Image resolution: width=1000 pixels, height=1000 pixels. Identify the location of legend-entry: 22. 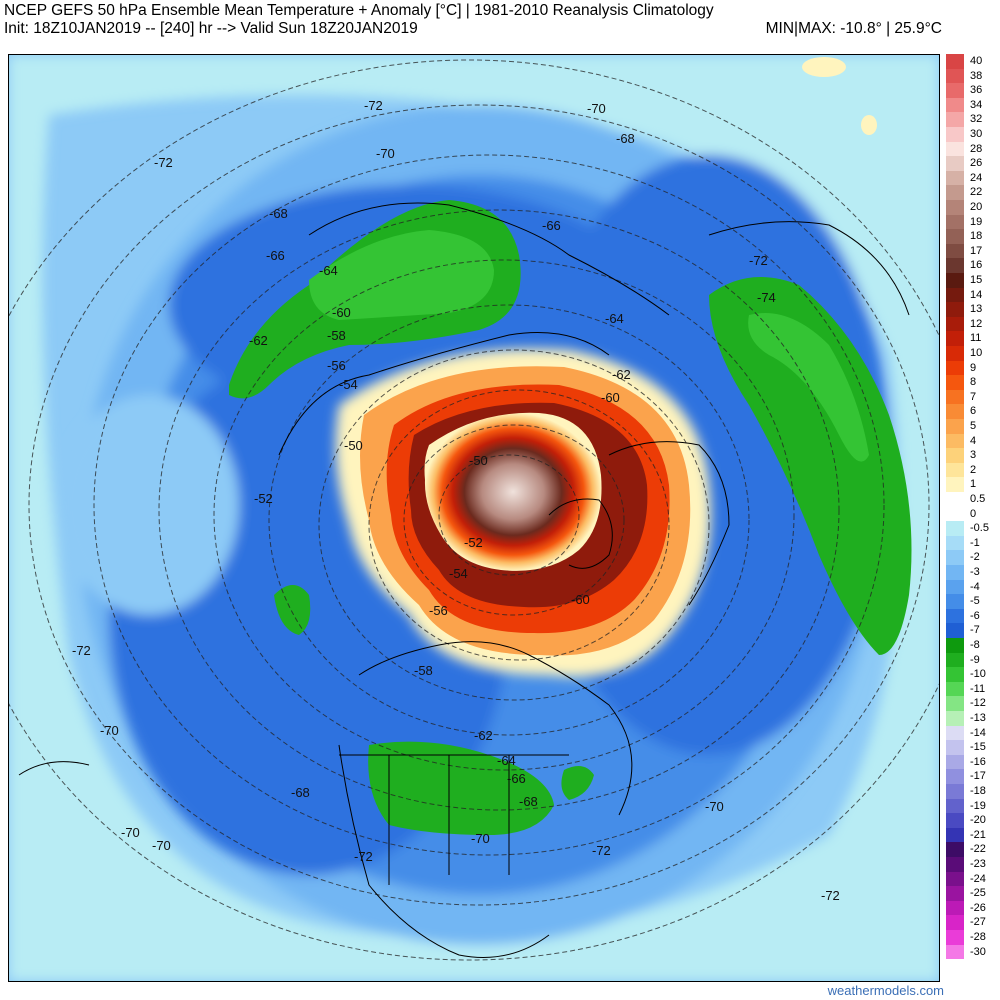
(973, 192).